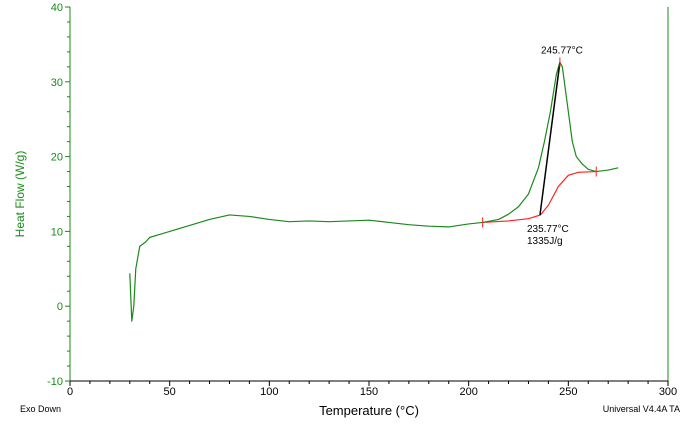 This screenshot has height=427, width=683. Describe the element at coordinates (57, 158) in the screenshot. I see `y-tick-label: 20` at that location.